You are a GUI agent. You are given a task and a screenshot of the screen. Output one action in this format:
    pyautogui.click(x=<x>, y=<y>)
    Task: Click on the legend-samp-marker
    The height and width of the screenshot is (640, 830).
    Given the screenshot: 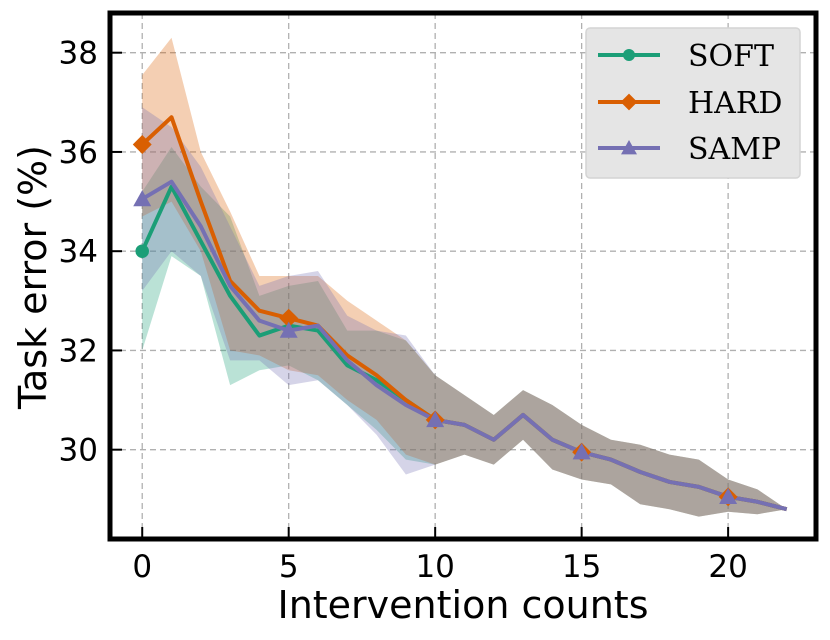 What is the action you would take?
    pyautogui.click(x=629, y=147)
    